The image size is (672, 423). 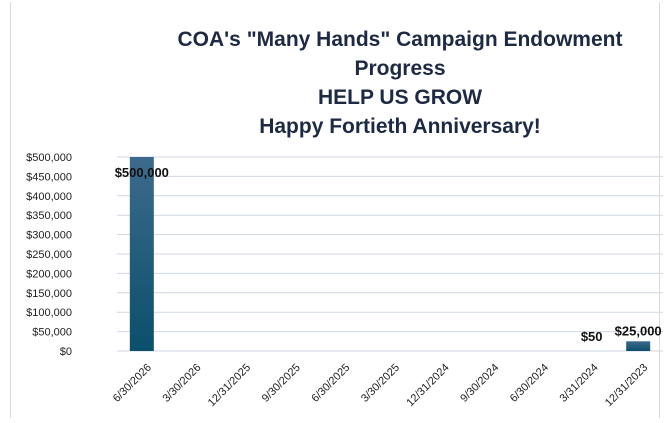 I want to click on x-tick-label: 3/30/2025, so click(x=380, y=383).